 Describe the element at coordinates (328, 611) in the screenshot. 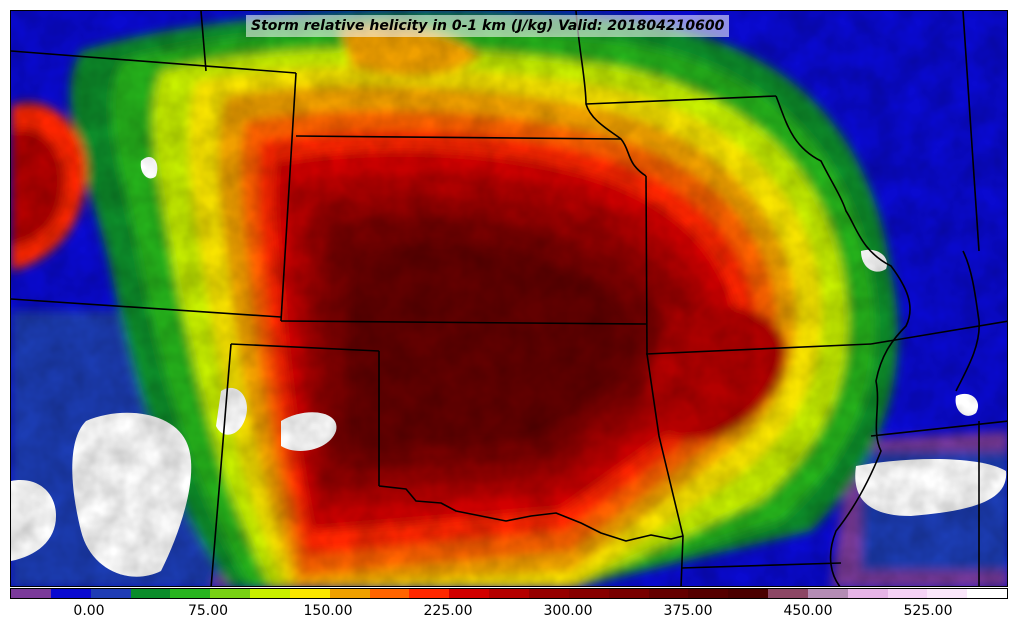

I see `colorbar-tick-label: 150.00` at that location.